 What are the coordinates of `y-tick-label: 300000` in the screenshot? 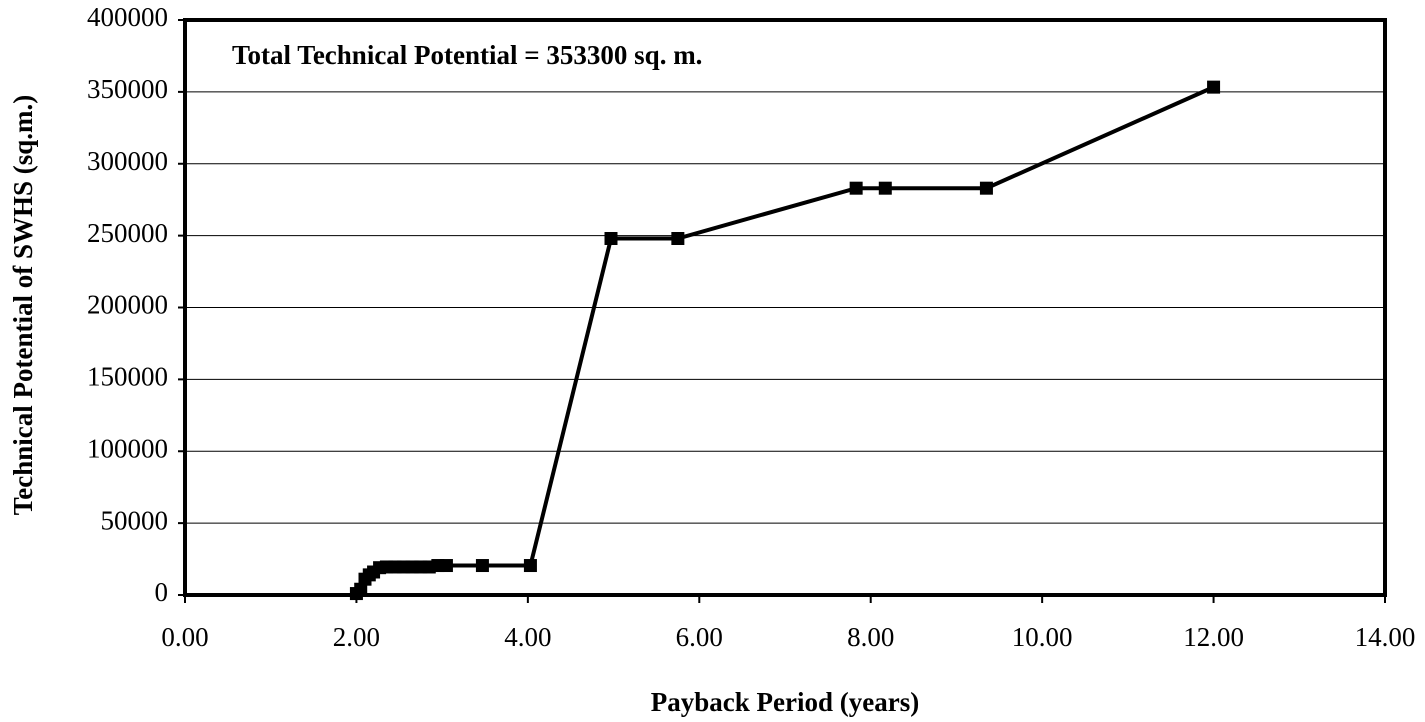 It's located at (127, 161).